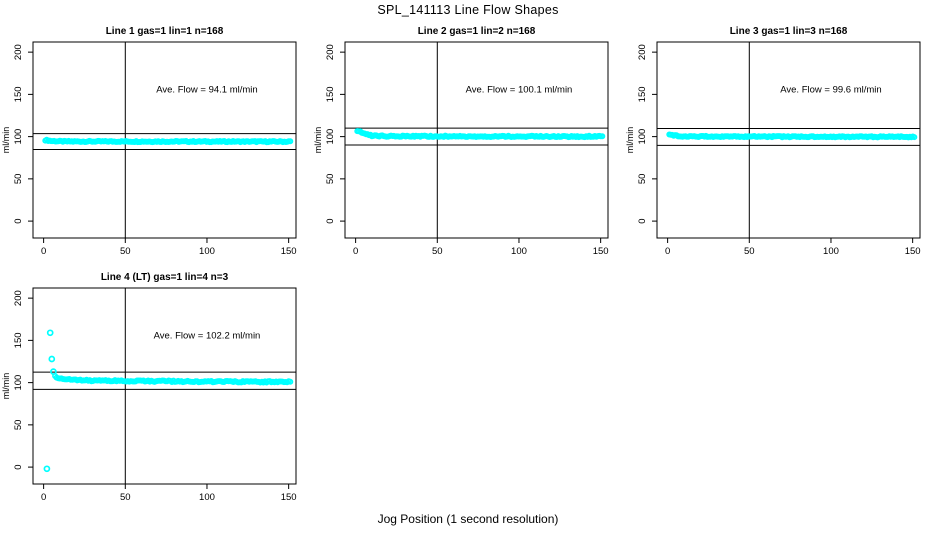 The height and width of the screenshot is (540, 936). I want to click on panel-title: Line 2 gas=1 lin=2 n=168, so click(477, 31).